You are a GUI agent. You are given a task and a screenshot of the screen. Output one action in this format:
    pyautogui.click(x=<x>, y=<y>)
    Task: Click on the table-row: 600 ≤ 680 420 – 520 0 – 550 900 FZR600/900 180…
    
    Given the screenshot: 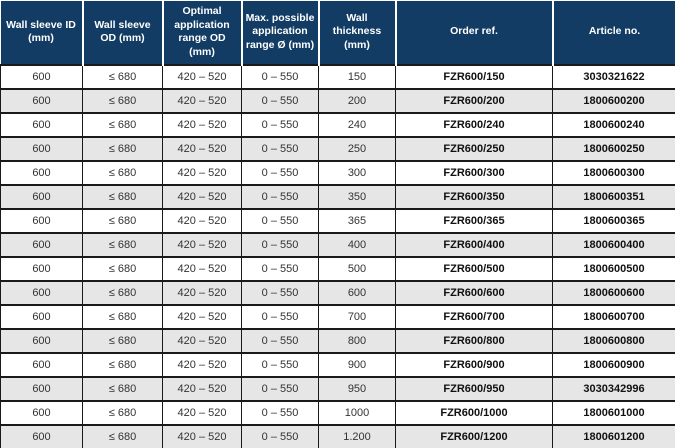 What is the action you would take?
    pyautogui.click(x=337, y=364)
    